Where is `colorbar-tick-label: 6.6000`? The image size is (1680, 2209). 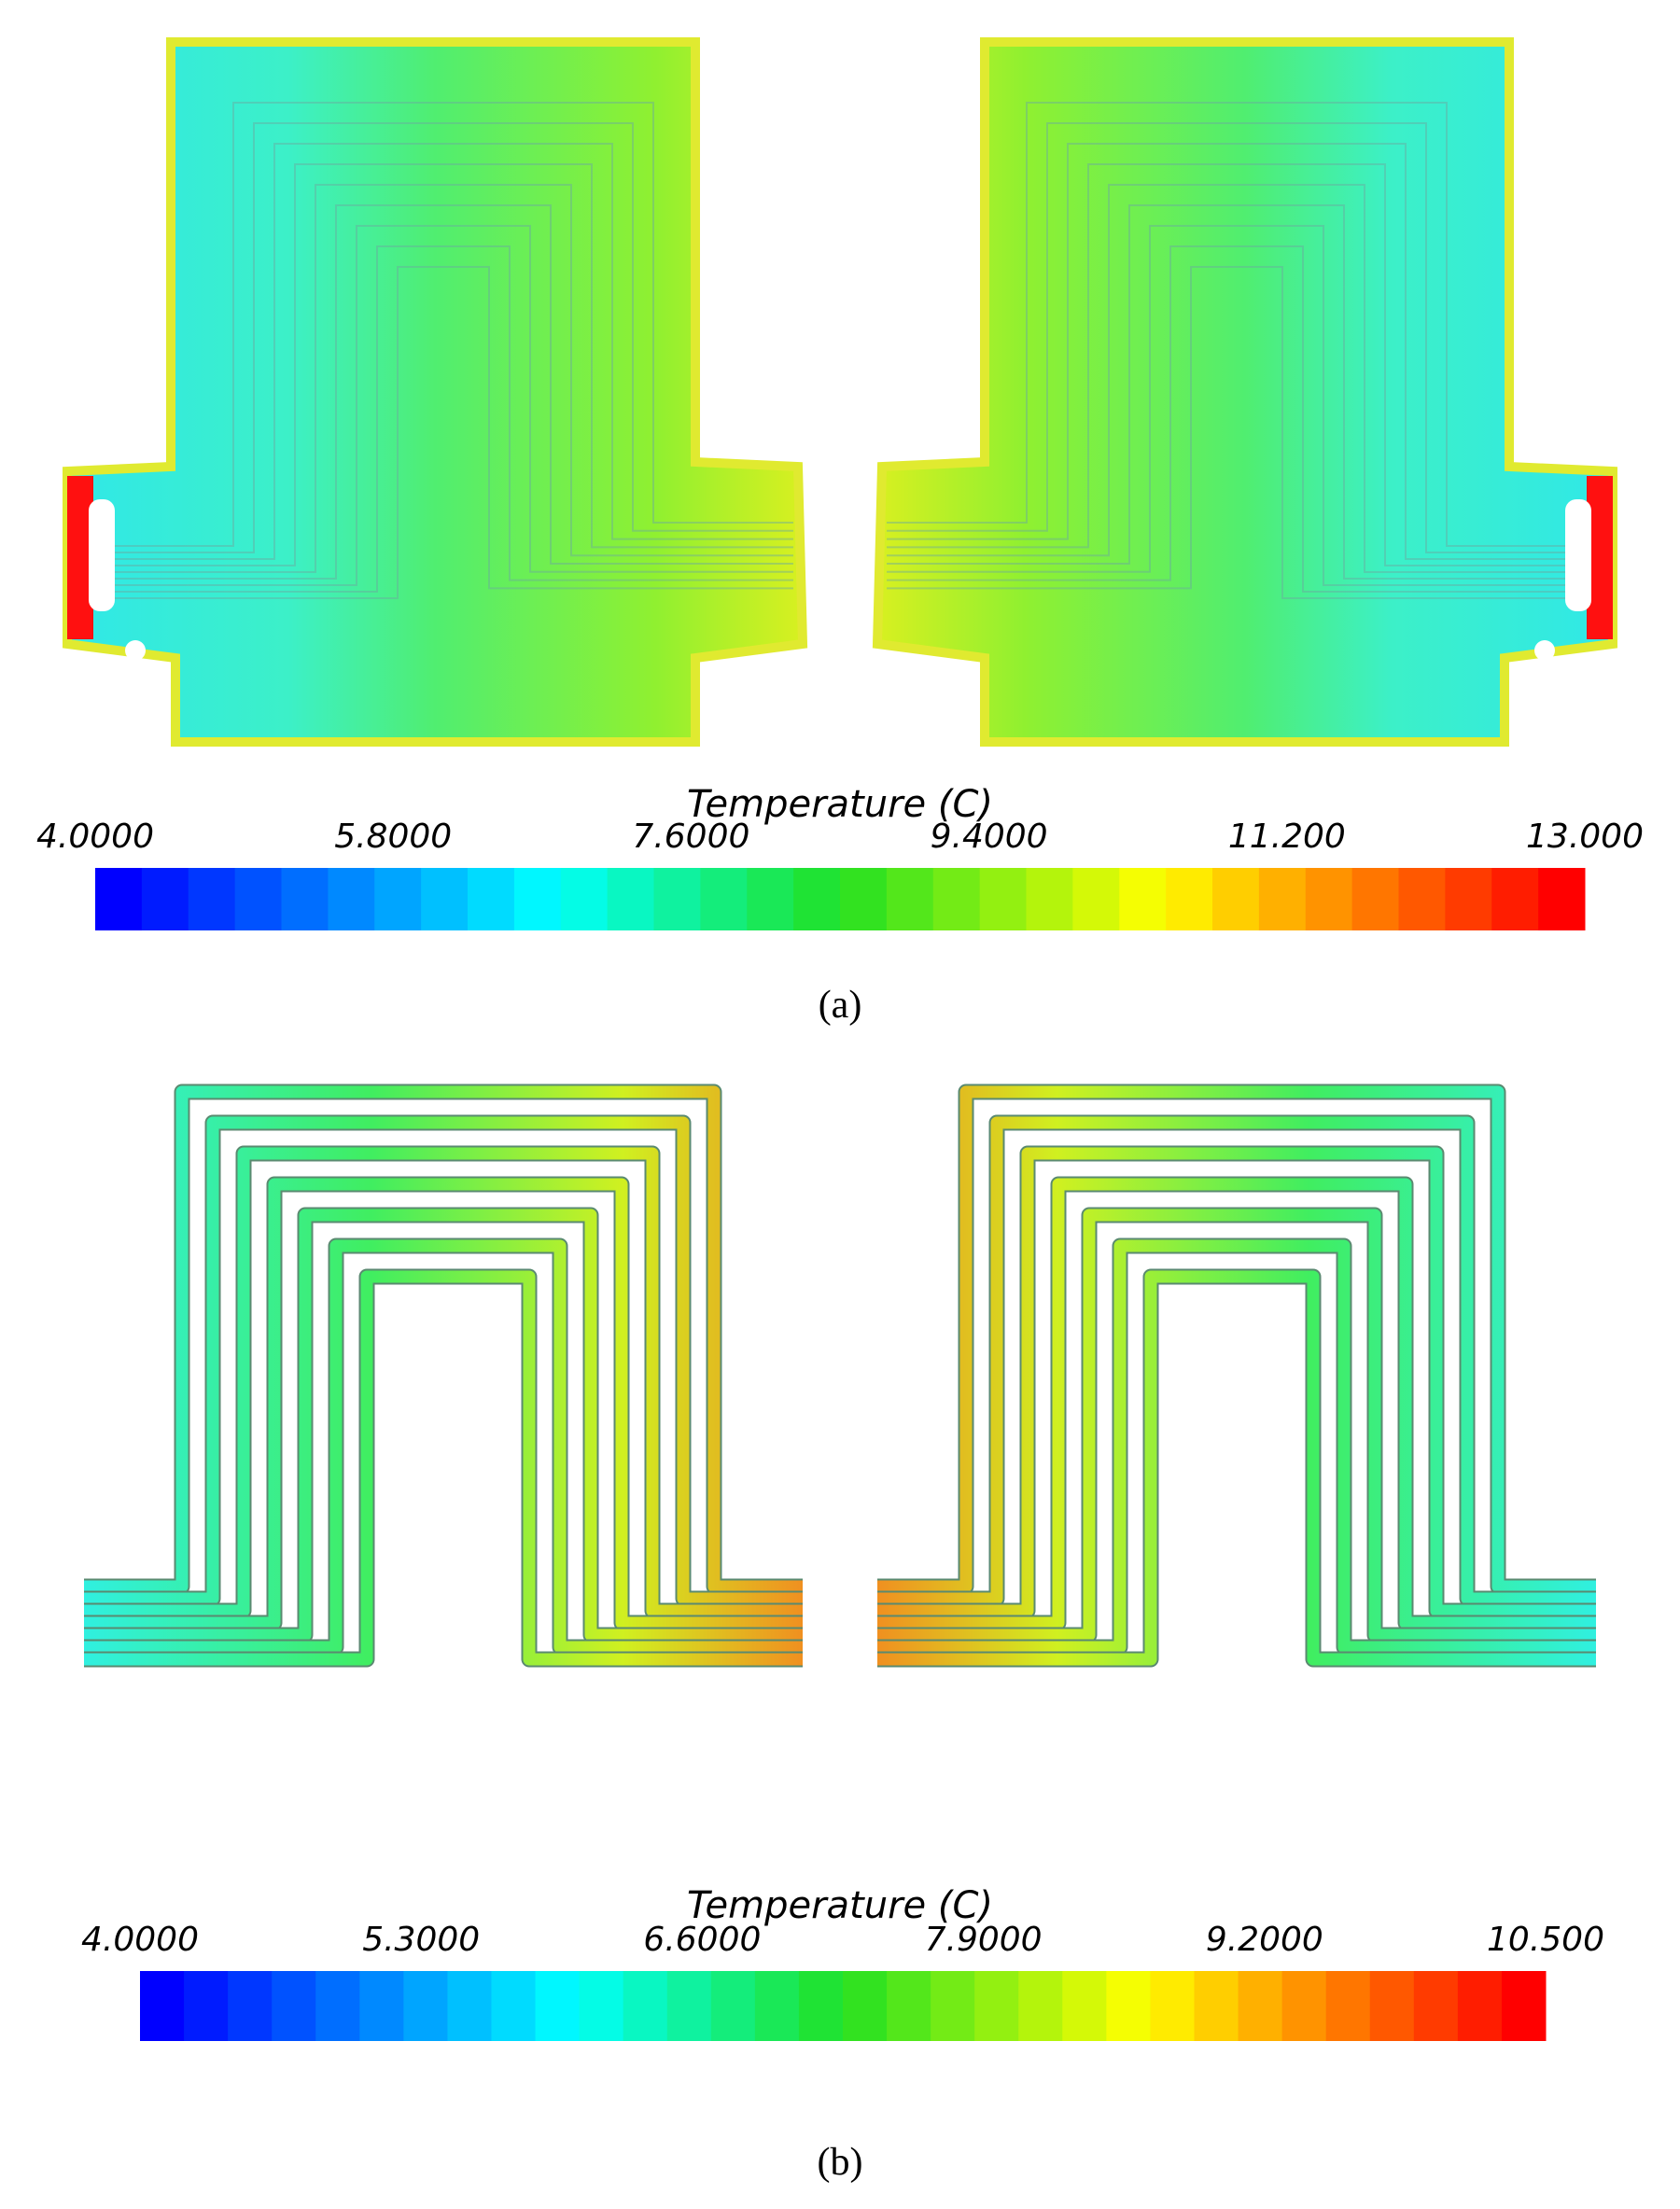 colorbar-tick-label: 6.6000 is located at coordinates (702, 1940).